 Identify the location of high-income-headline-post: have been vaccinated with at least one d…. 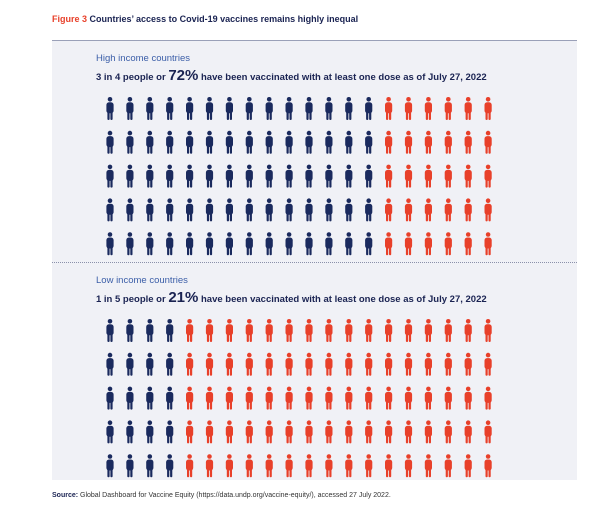
(342, 77).